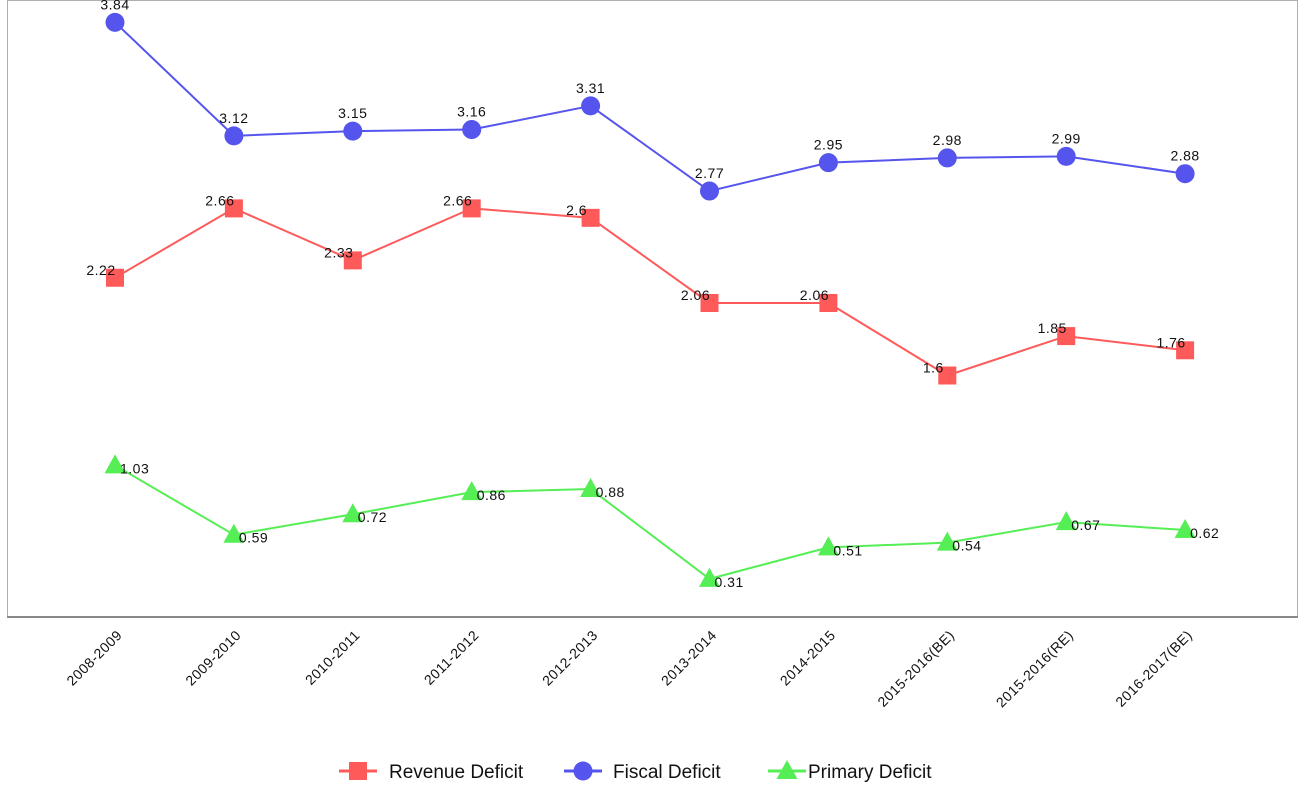 Image resolution: width=1299 pixels, height=787 pixels. Describe the element at coordinates (610, 492) in the screenshot. I see `primary-deficit-label-5: 0.88` at that location.